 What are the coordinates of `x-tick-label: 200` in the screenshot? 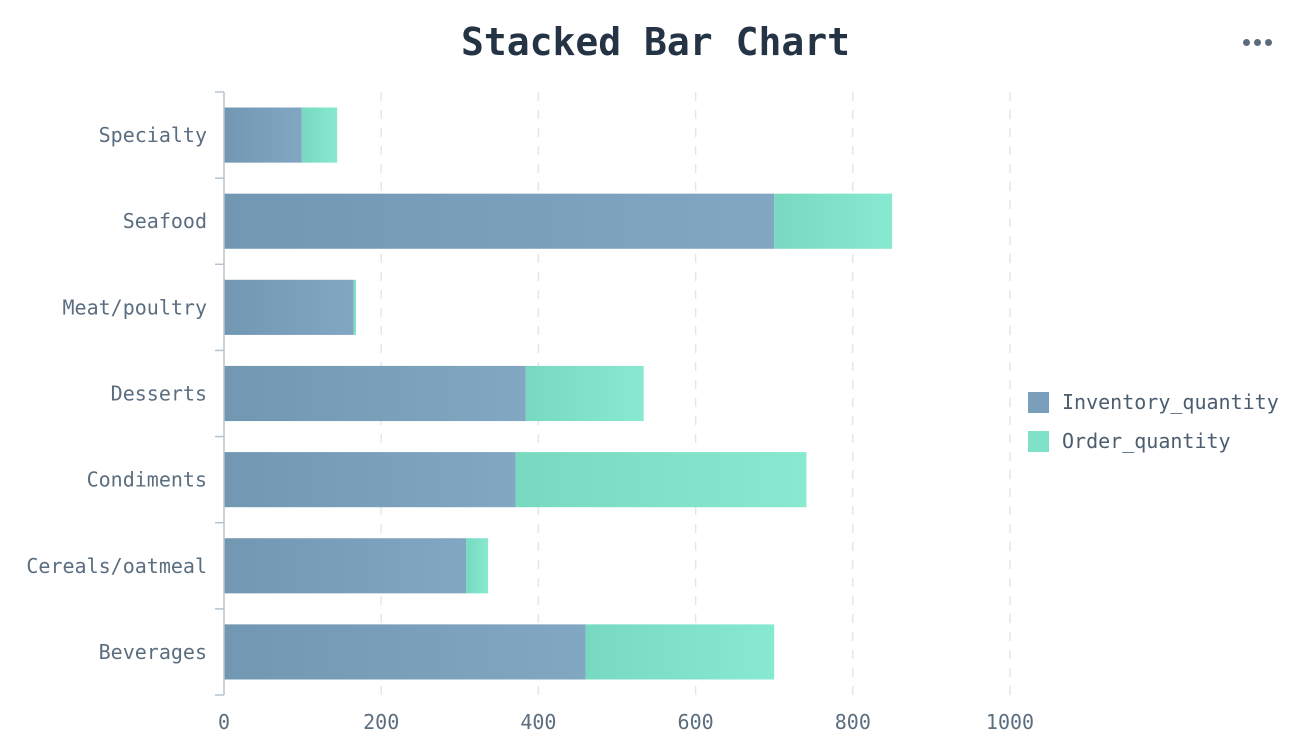 It's located at (381, 722).